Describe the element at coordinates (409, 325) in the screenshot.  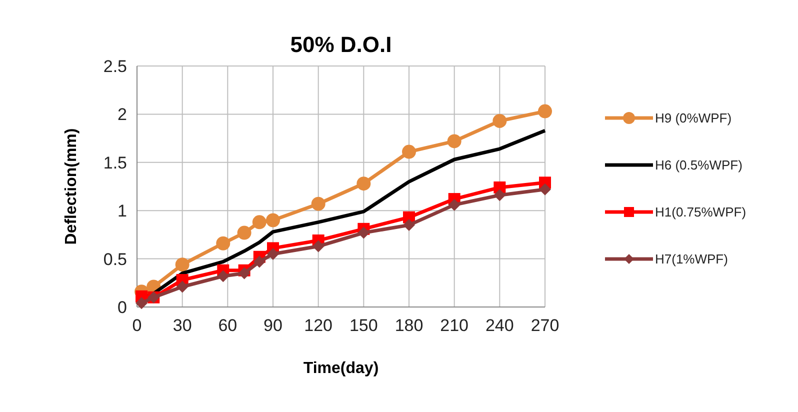
I see `x-tick-label: 180` at that location.